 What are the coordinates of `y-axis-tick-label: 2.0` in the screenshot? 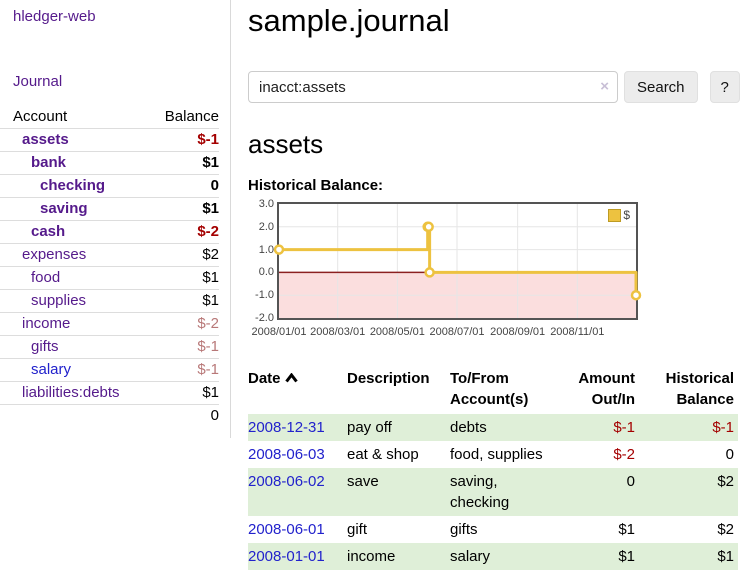 It's located at (266, 226).